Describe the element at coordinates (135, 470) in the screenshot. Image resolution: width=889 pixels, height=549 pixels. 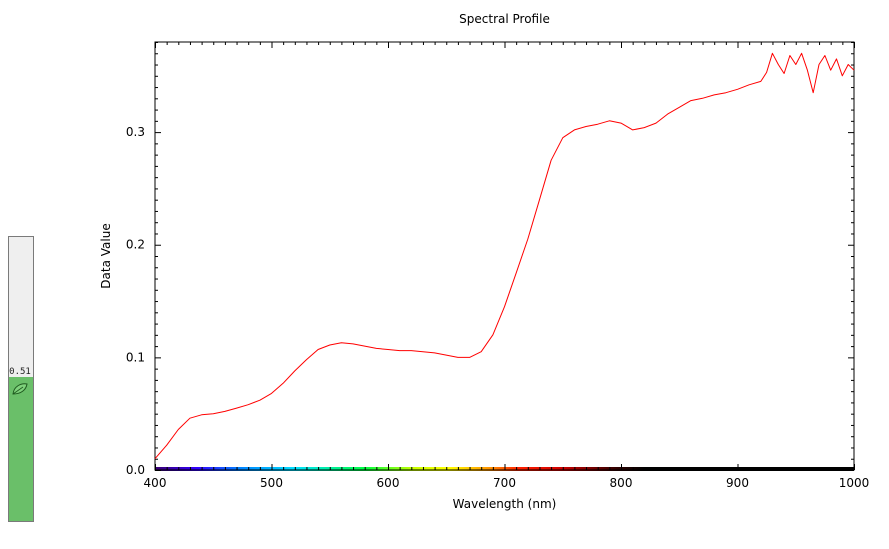
I see `y-tick-label: 0.0` at that location.